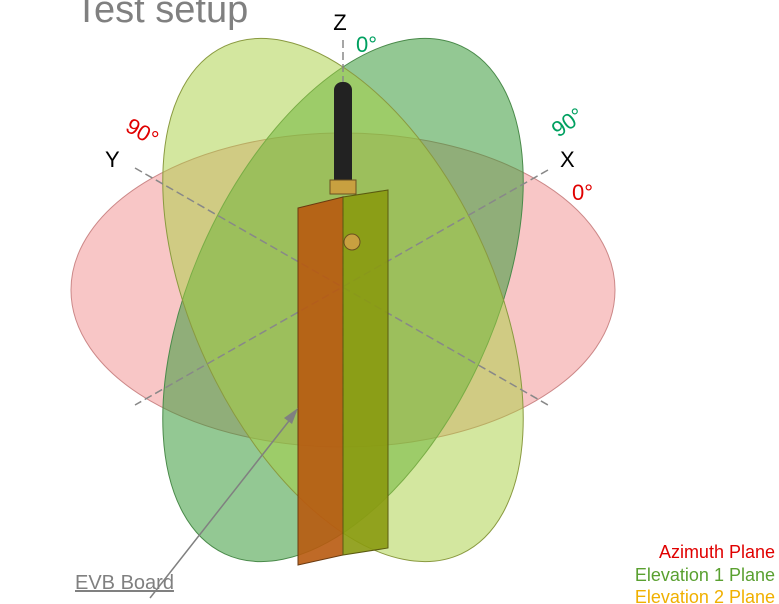 The width and height of the screenshot is (779, 604). What do you see at coordinates (142, 132) in the screenshot?
I see `y-ninety: 90°` at bounding box center [142, 132].